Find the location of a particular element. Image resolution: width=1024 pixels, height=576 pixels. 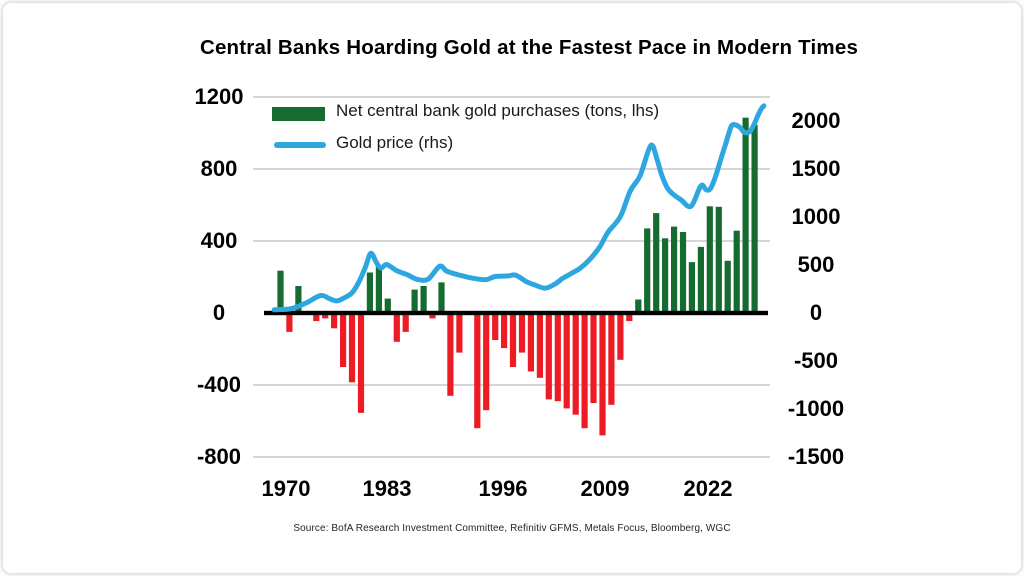

bar-2021 is located at coordinates (736, 271).